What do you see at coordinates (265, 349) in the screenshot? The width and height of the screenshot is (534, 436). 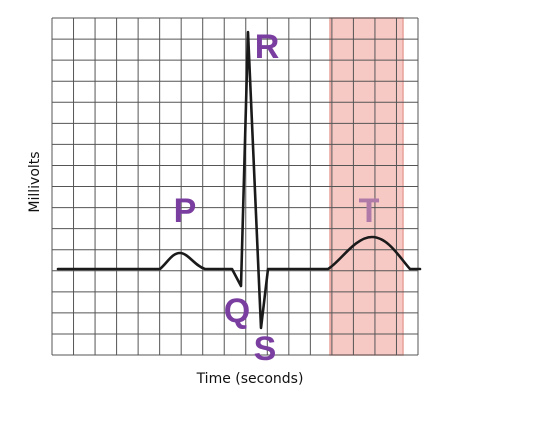 I see `s-wave-label: S` at bounding box center [265, 349].